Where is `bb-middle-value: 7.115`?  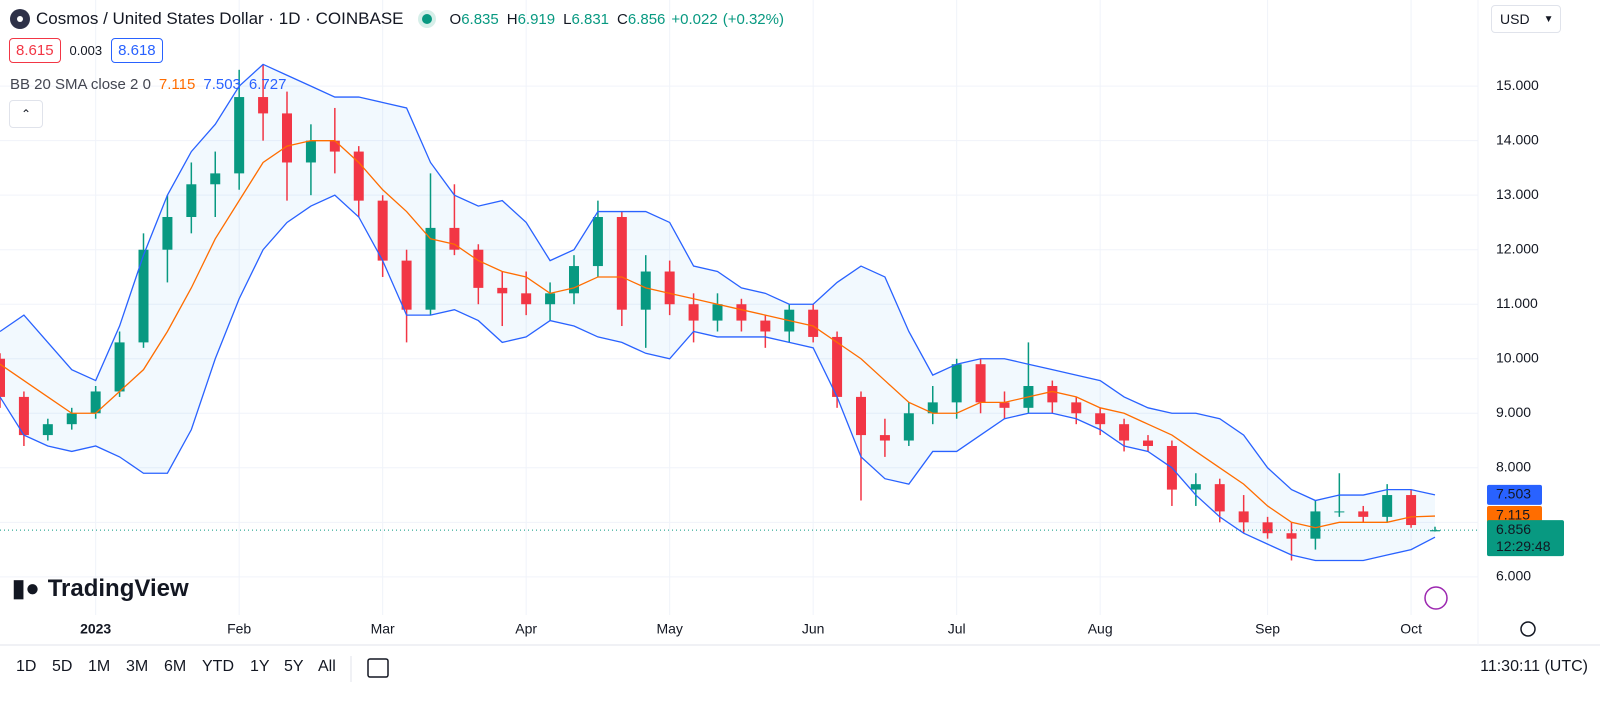
bb-middle-value: 7.115 is located at coordinates (177, 84).